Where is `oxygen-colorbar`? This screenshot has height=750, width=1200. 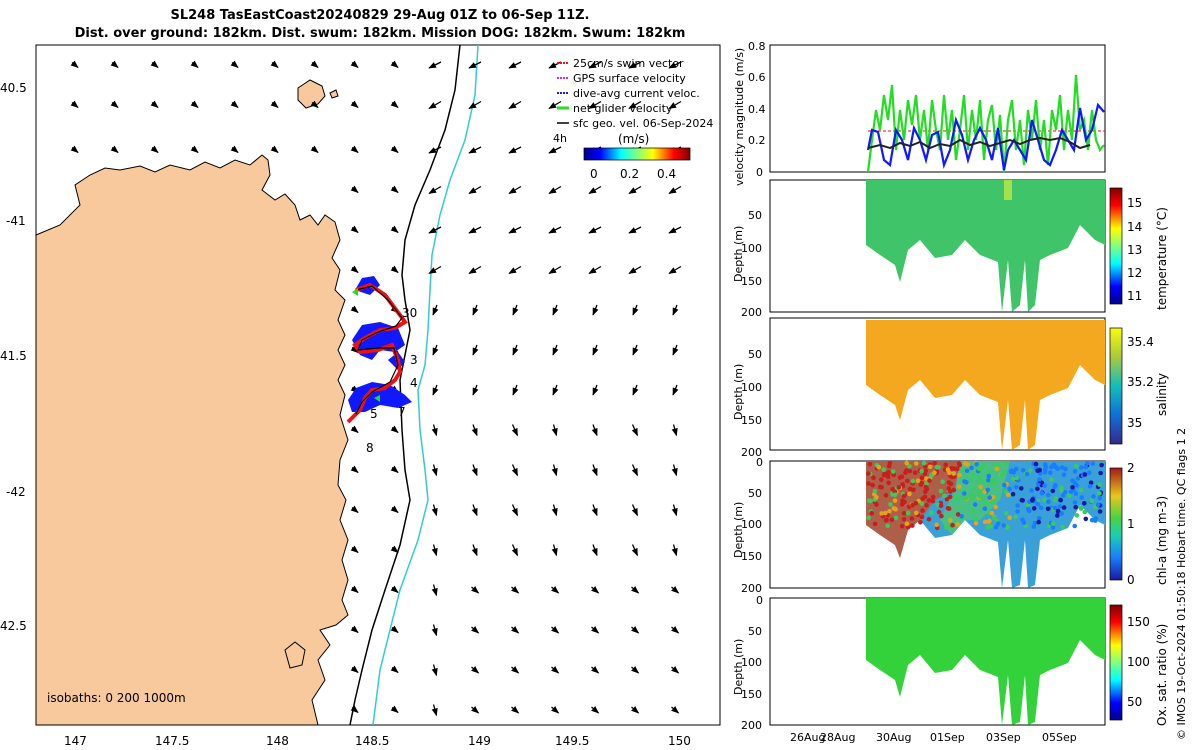
oxygen-colorbar is located at coordinates (1116, 662).